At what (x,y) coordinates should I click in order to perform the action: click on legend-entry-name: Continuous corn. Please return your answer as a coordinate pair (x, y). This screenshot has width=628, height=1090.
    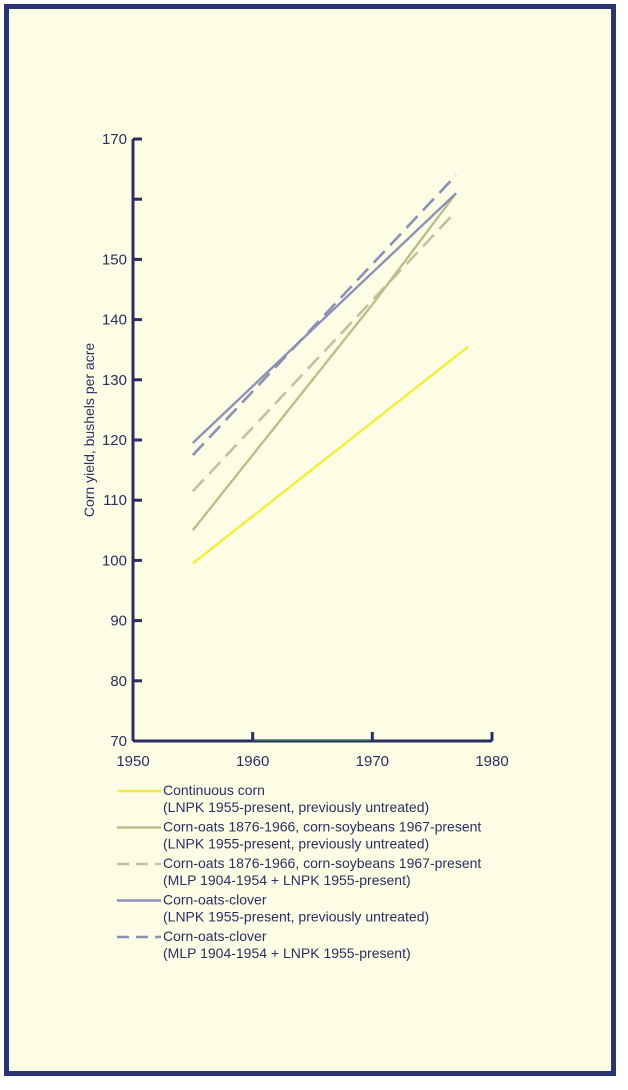
    Looking at the image, I should click on (214, 790).